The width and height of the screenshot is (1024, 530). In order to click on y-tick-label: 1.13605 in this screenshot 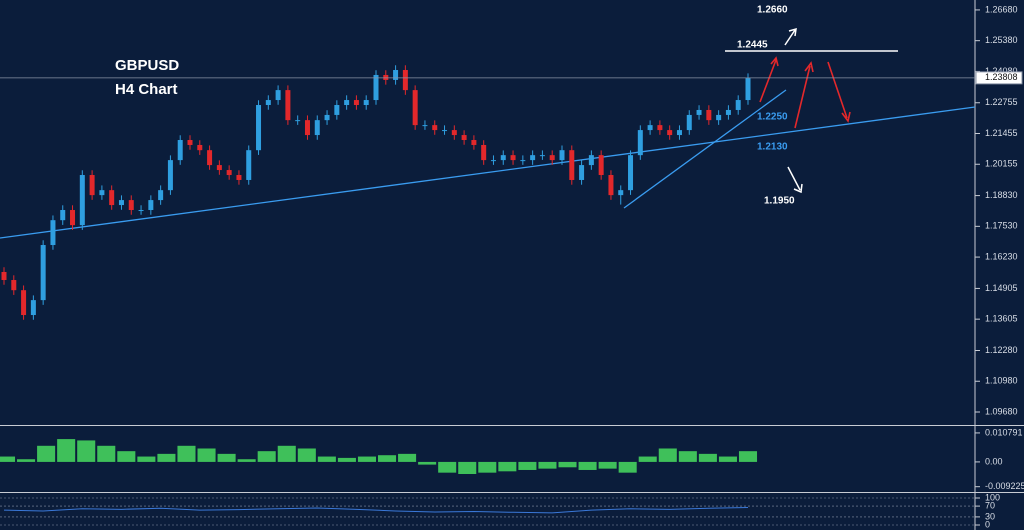, I will do `click(1001, 319)`.